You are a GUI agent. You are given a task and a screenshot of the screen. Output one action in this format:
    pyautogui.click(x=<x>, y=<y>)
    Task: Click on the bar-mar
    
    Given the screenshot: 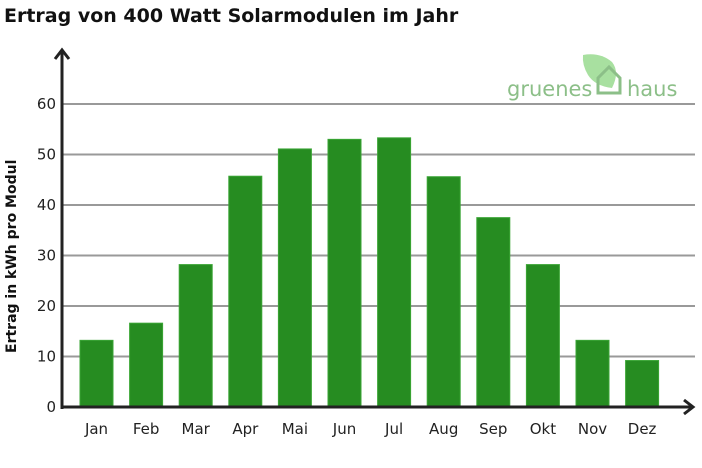 What is the action you would take?
    pyautogui.click(x=195, y=336)
    